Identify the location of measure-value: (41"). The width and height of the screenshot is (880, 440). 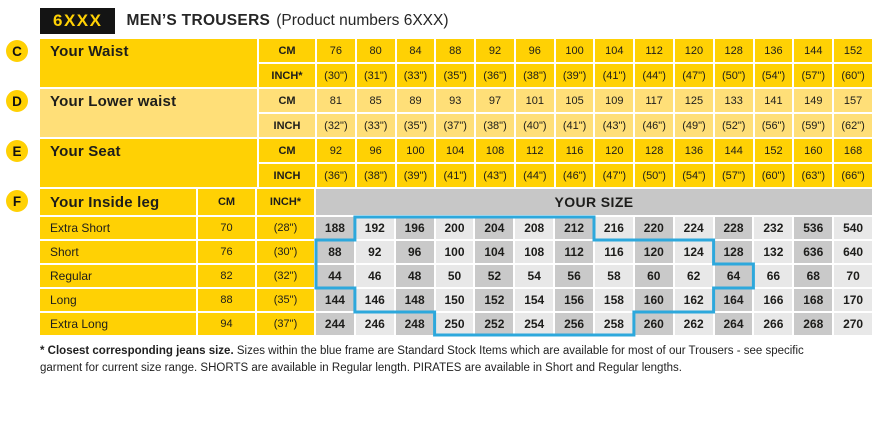
(614, 75).